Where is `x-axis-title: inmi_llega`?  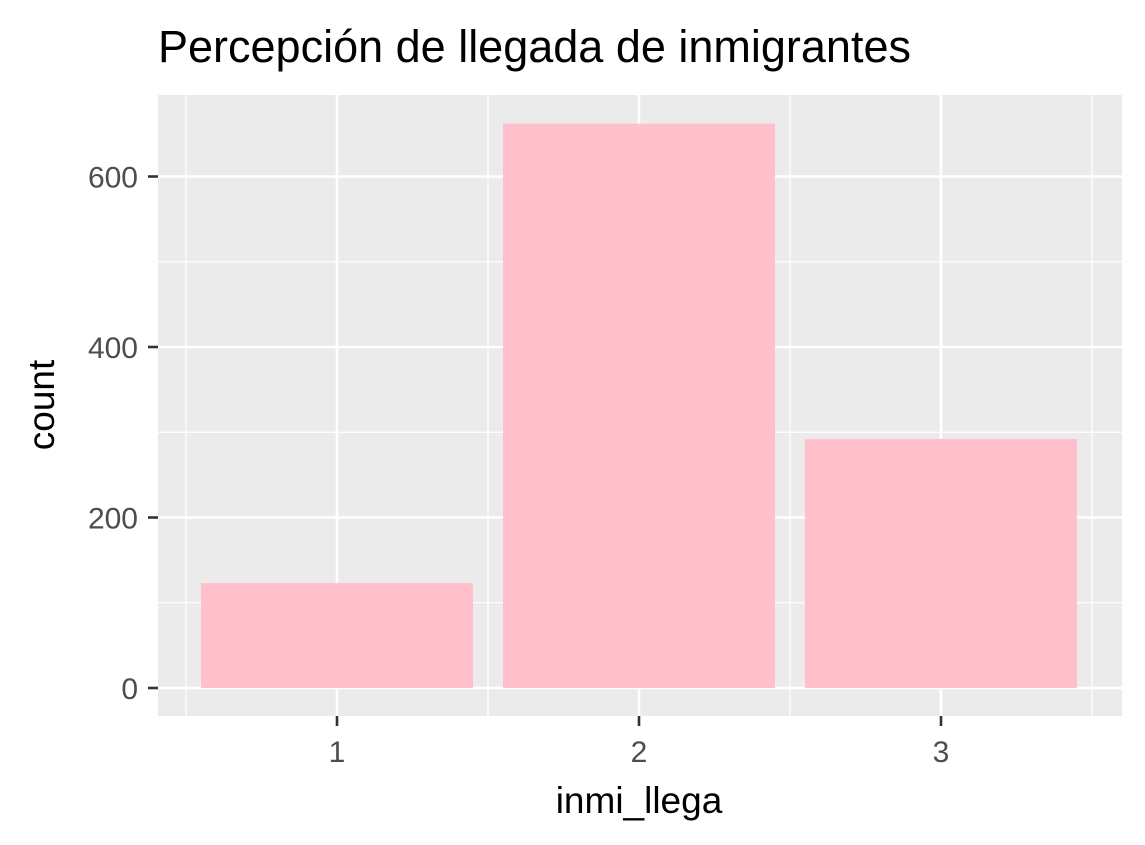
x-axis-title: inmi_llega is located at coordinates (639, 800).